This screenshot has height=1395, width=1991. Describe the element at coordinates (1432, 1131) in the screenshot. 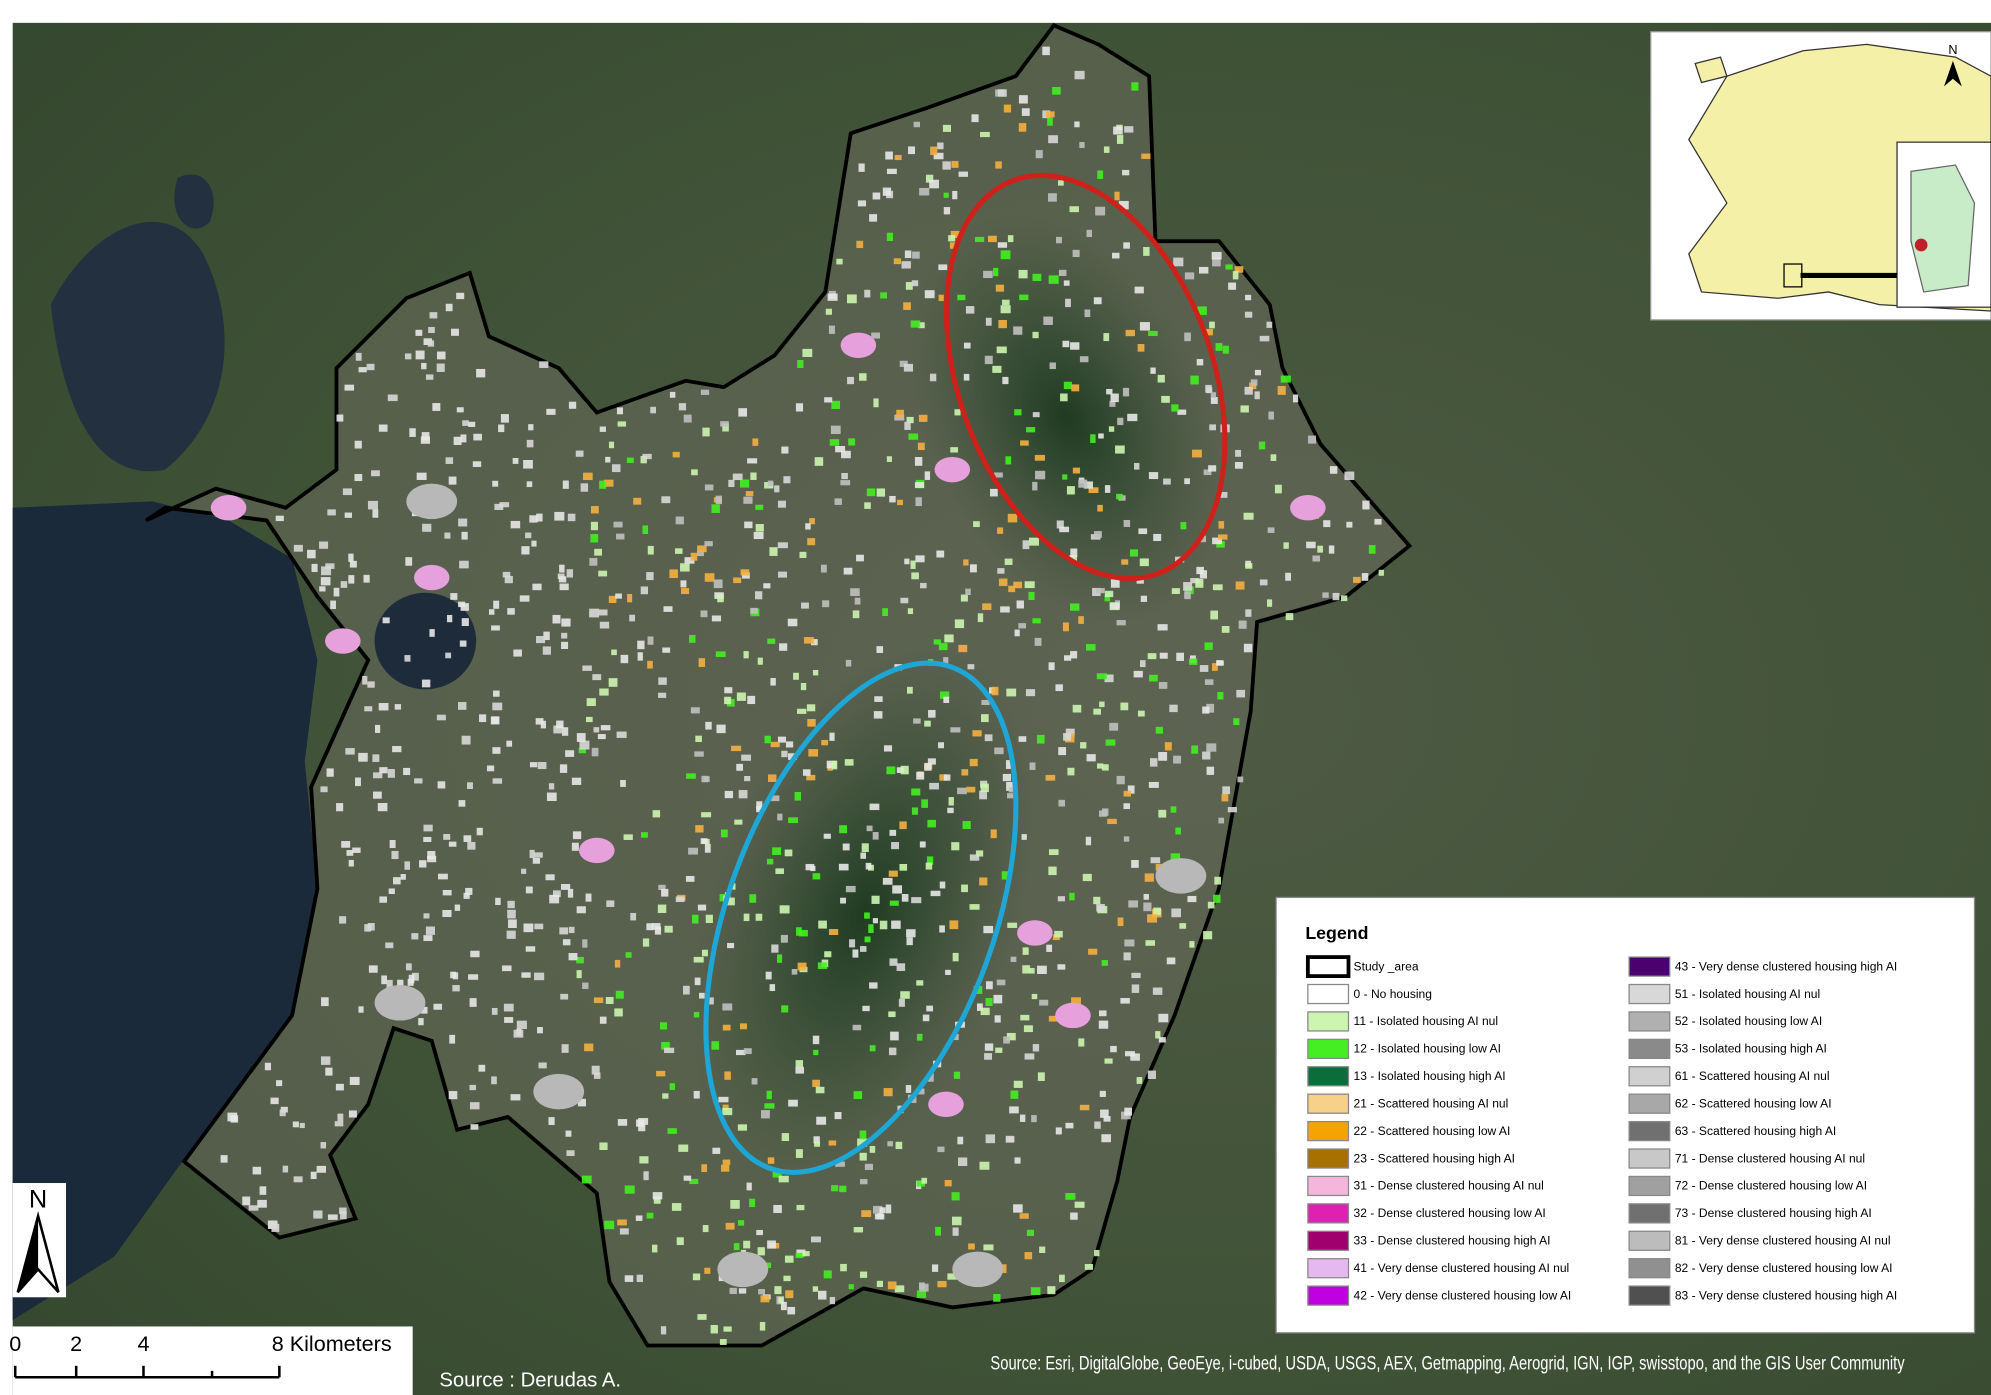

I see `legend-label: 22 - Scattered housing low AI` at that location.